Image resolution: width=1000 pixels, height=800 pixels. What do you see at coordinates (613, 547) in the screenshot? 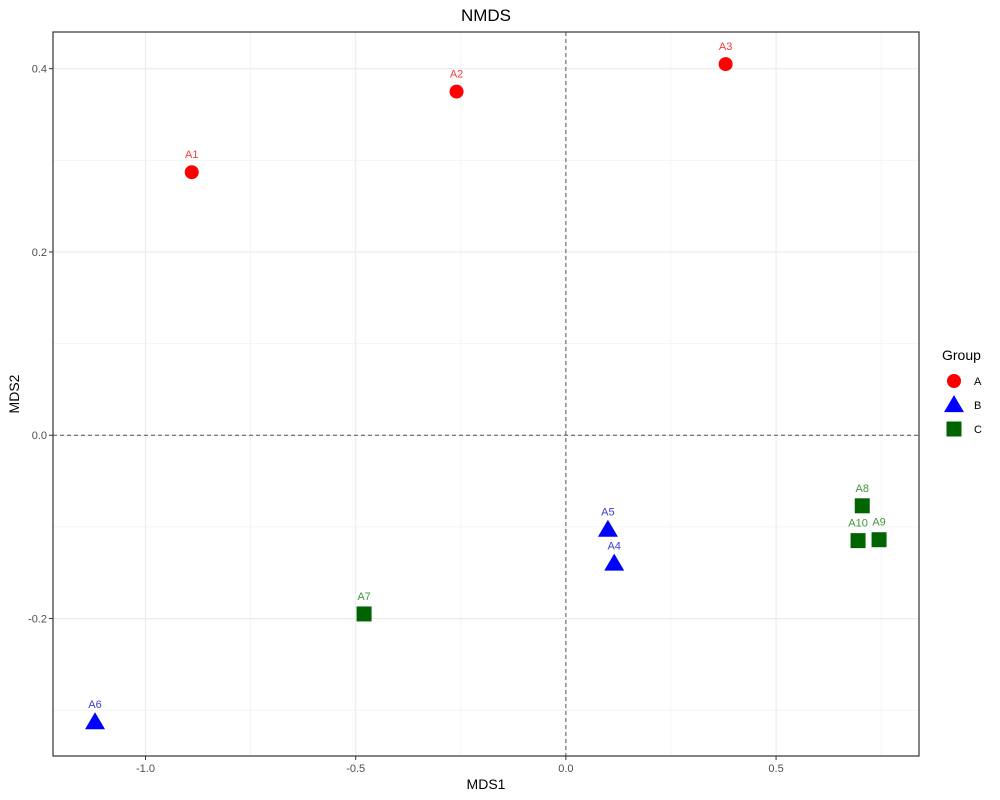
I see `point-label-a4: A4` at bounding box center [613, 547].